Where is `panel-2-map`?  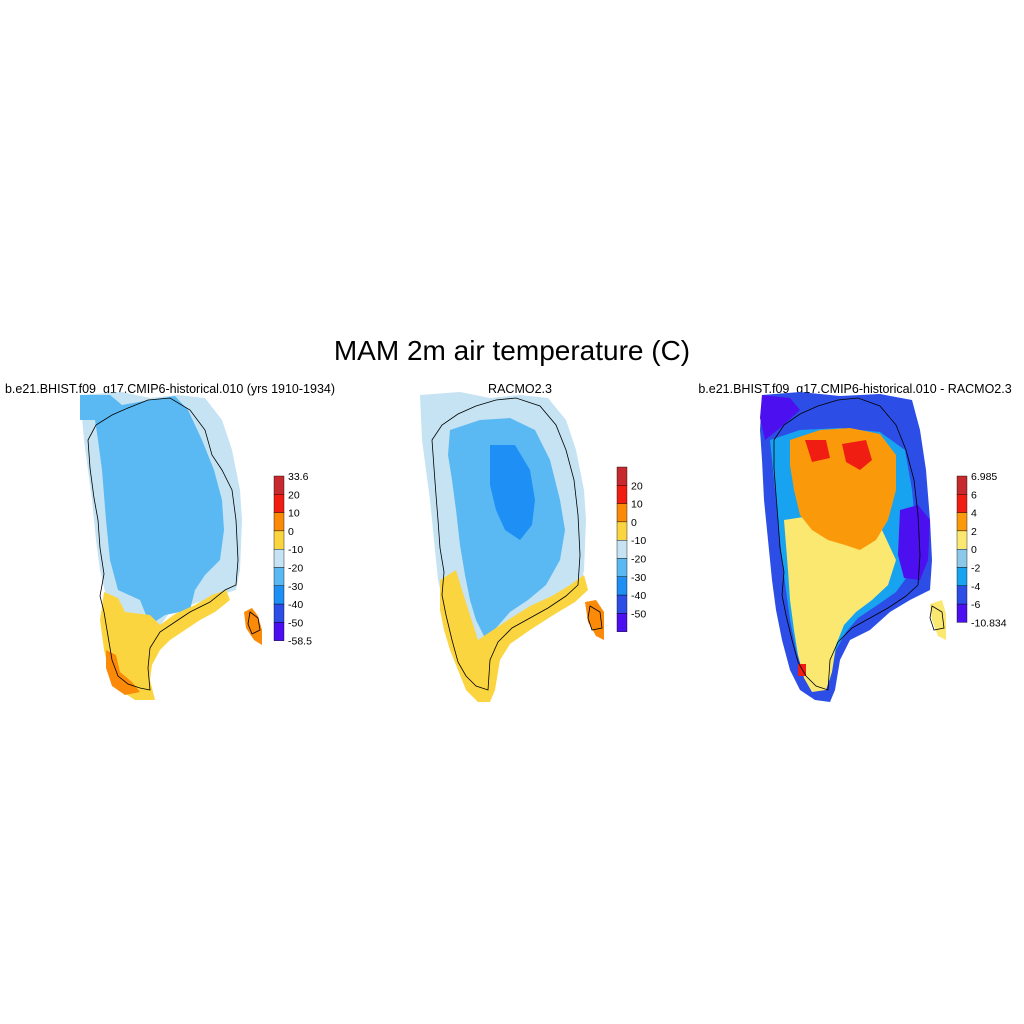 panel-2-map is located at coordinates (512, 547).